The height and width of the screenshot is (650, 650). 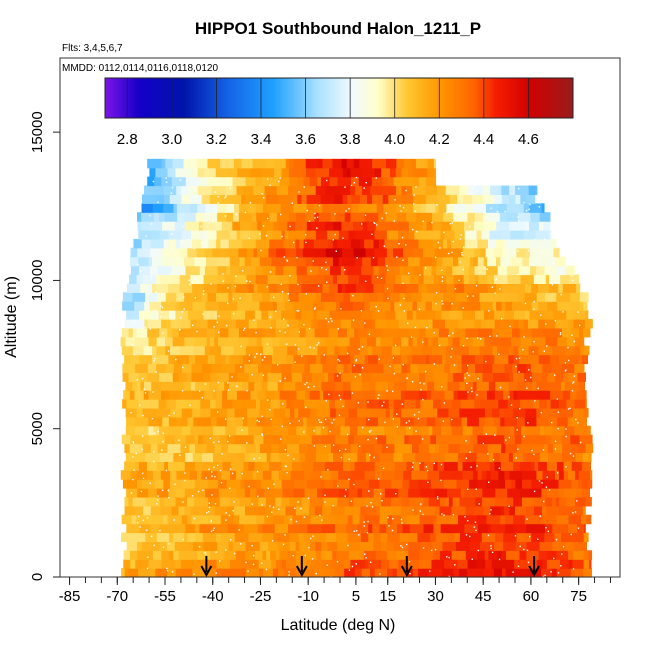 What do you see at coordinates (206, 567) in the screenshot?
I see `flight-boundary-arrow` at bounding box center [206, 567].